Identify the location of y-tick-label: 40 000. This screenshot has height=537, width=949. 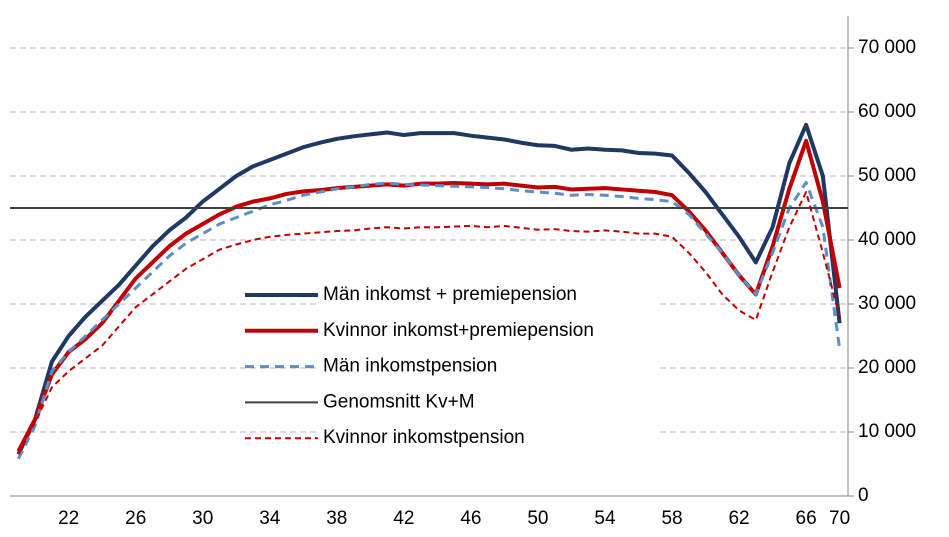
(887, 239).